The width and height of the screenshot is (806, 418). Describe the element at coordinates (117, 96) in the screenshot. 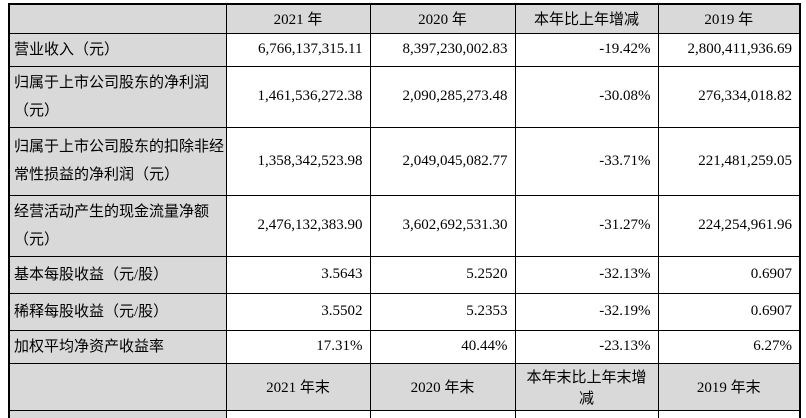

I see `row-label: 归属于上市公司股东的净利润（元）` at that location.